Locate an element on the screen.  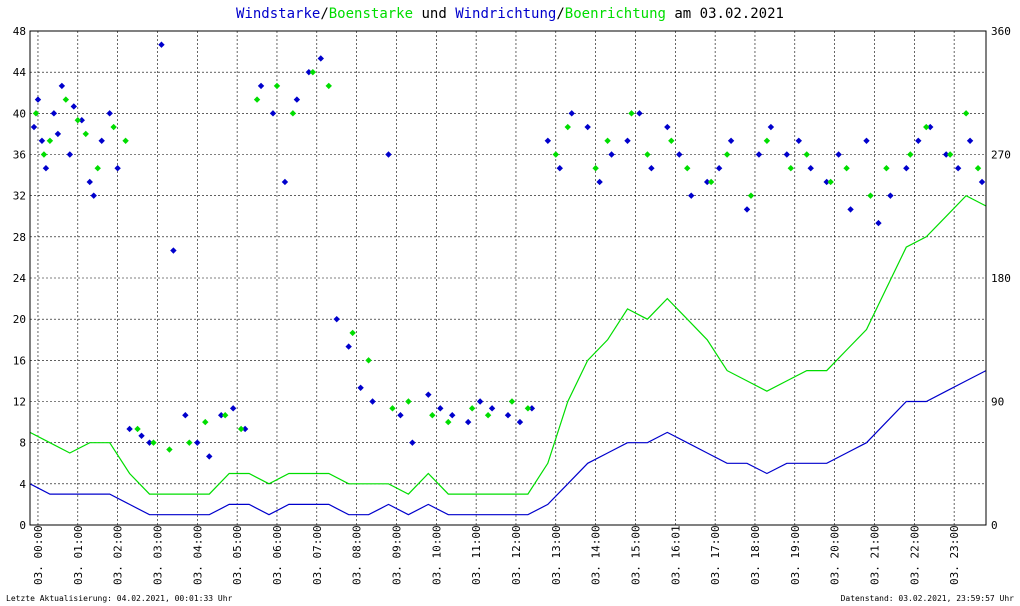
x-tick-label: 03. 03:00 is located at coordinates (157, 555).